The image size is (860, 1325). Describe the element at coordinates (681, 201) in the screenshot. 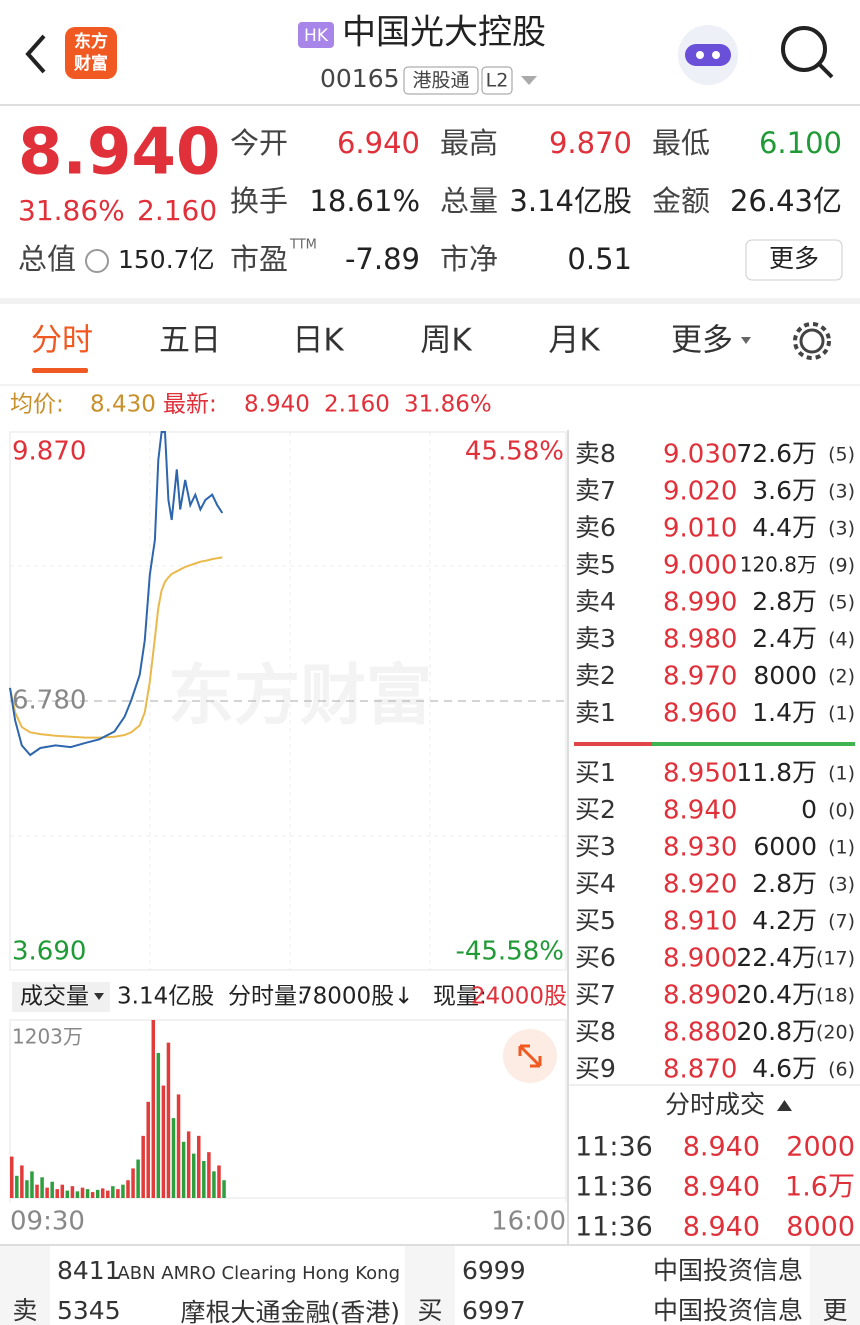

I see `stat-label: 金额` at that location.